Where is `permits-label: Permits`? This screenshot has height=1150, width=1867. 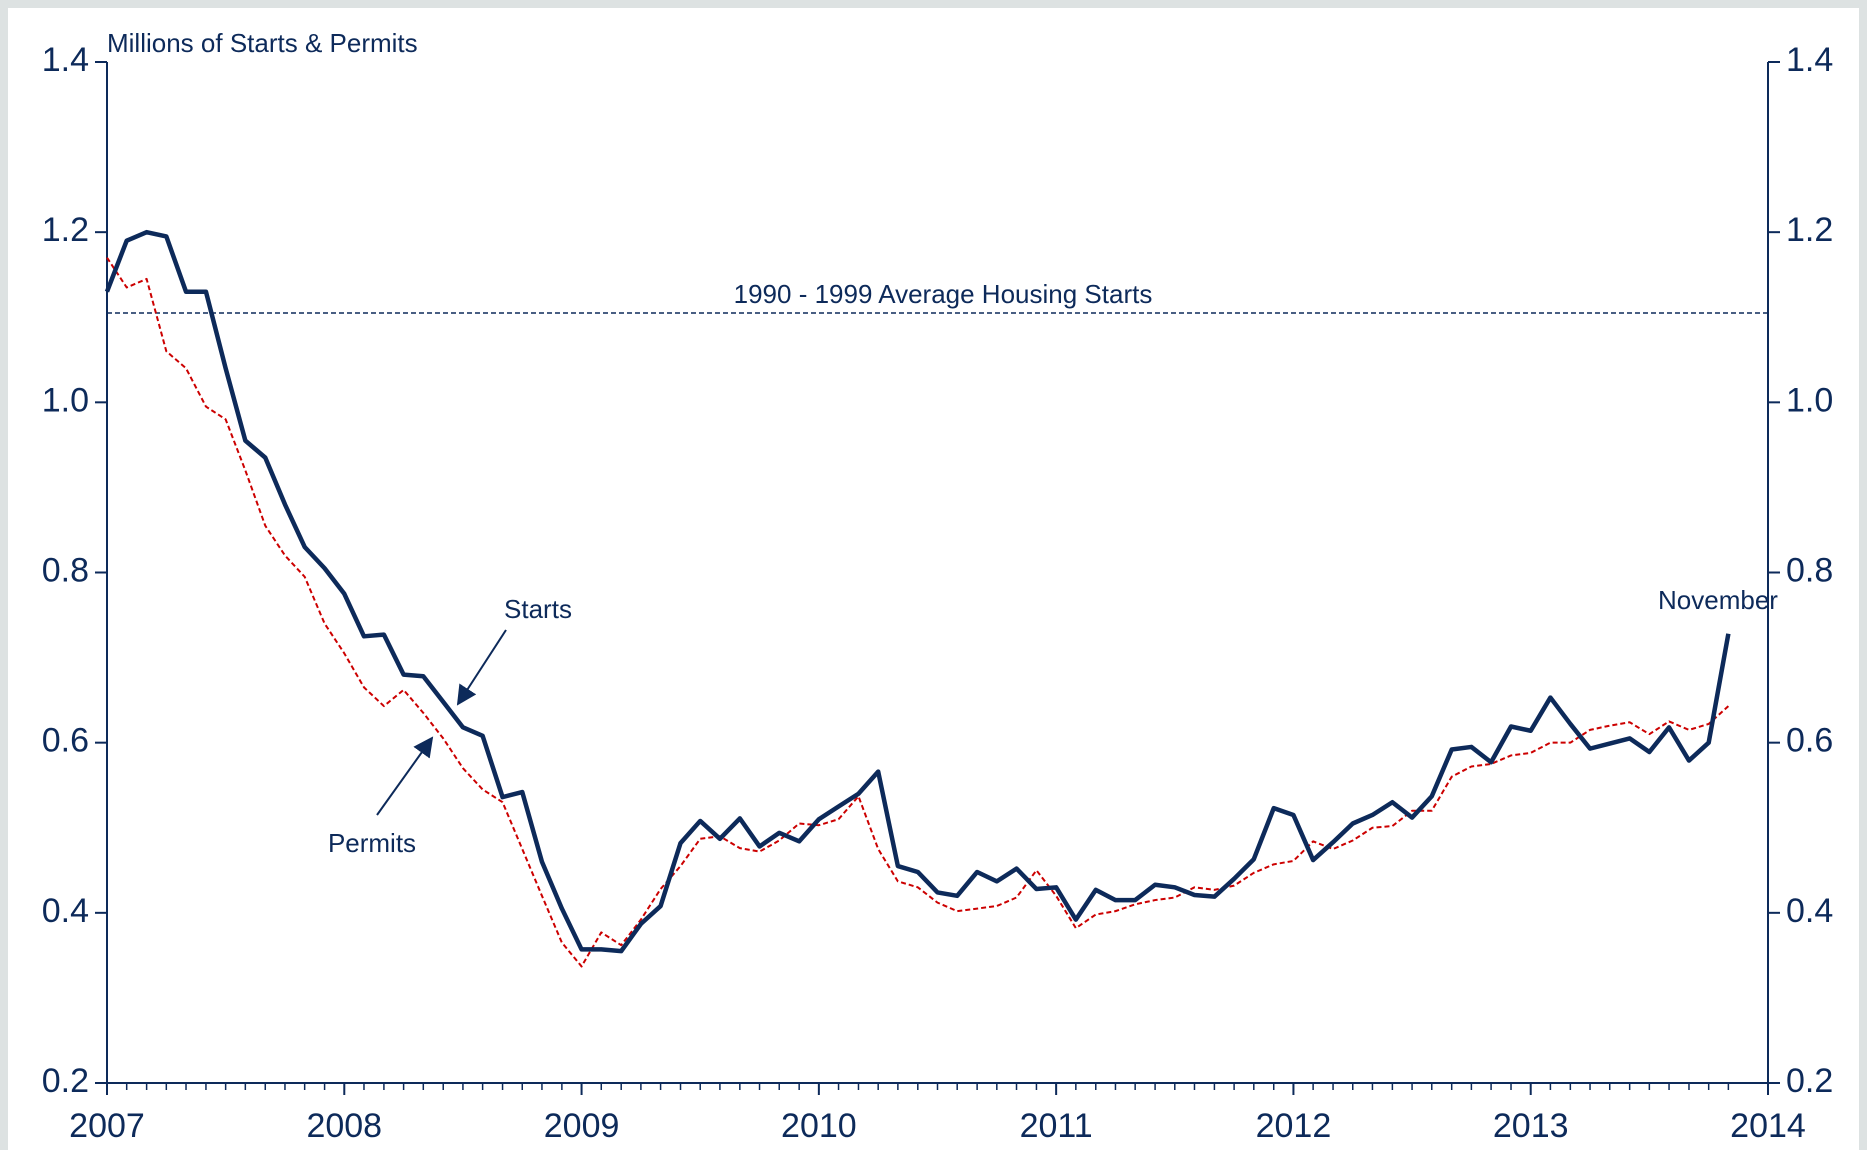
permits-label: Permits is located at coordinates (372, 843).